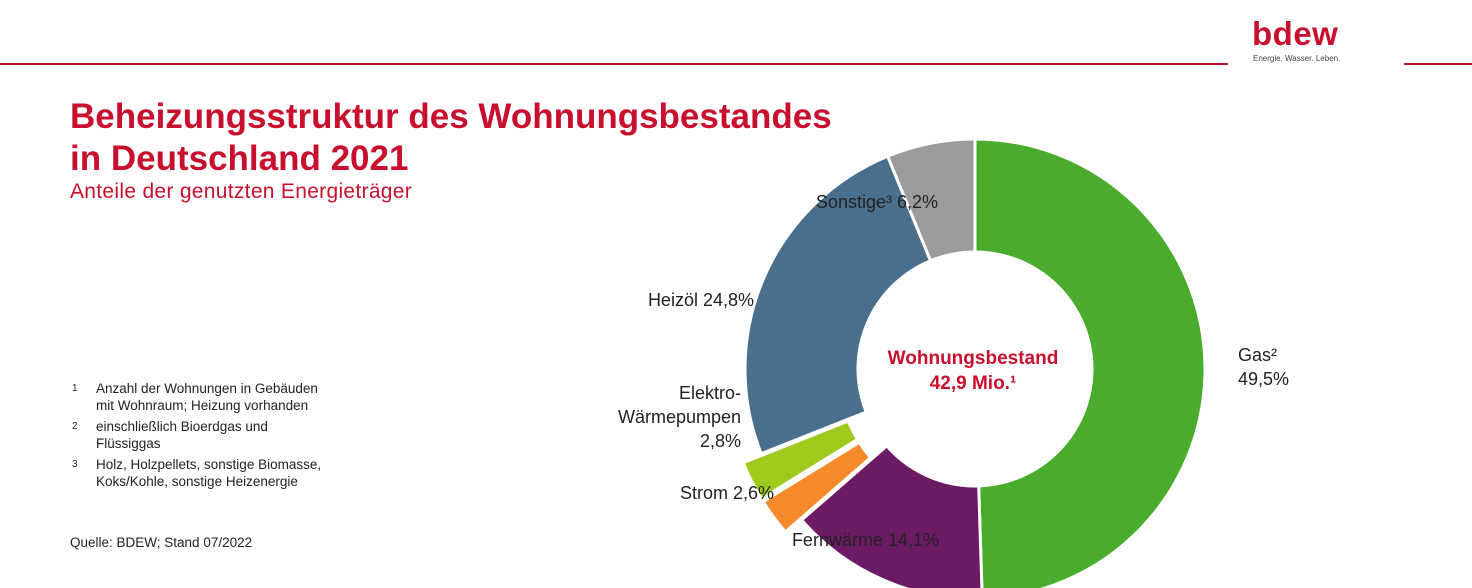 This screenshot has height=588, width=1472. I want to click on center-label-line-2: 42,9 Mio.¹, so click(973, 383).